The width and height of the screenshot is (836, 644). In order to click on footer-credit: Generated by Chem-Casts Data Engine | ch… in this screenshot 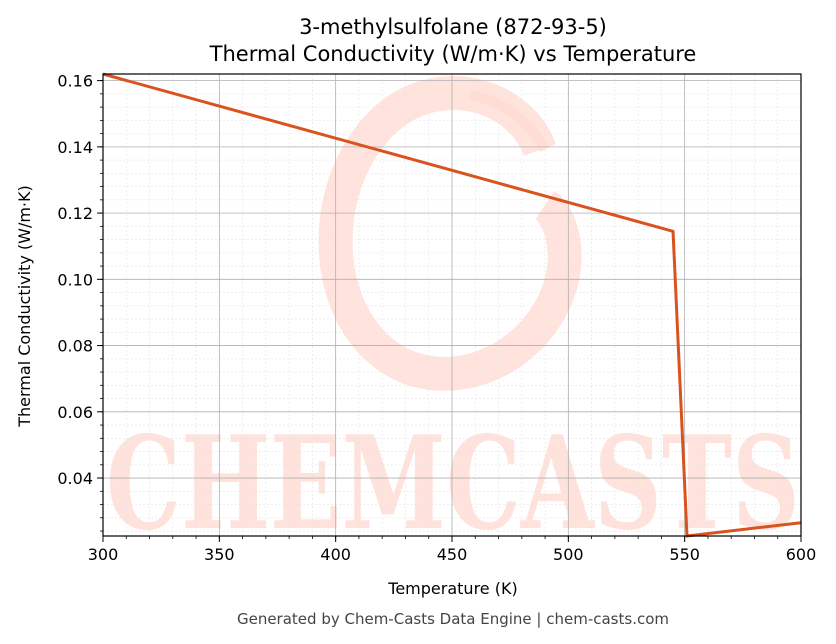, I will do `click(453, 619)`.